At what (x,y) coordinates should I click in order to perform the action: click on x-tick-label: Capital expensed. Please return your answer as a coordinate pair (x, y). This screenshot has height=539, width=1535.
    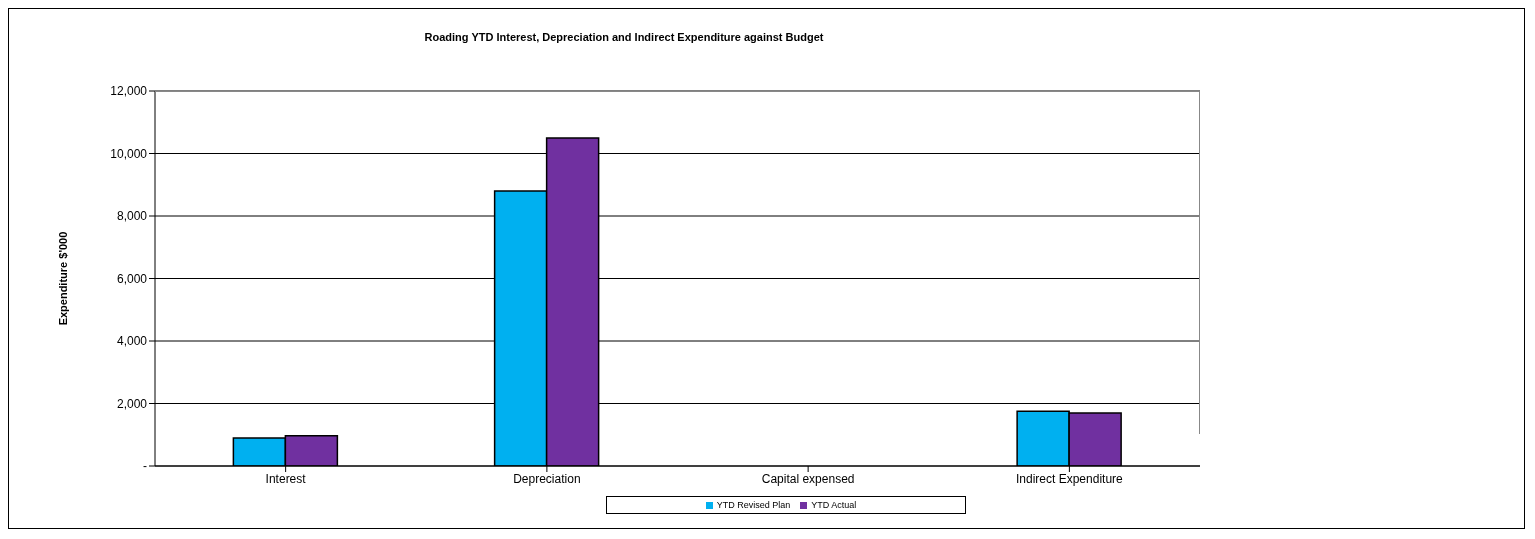
    Looking at the image, I should click on (808, 478).